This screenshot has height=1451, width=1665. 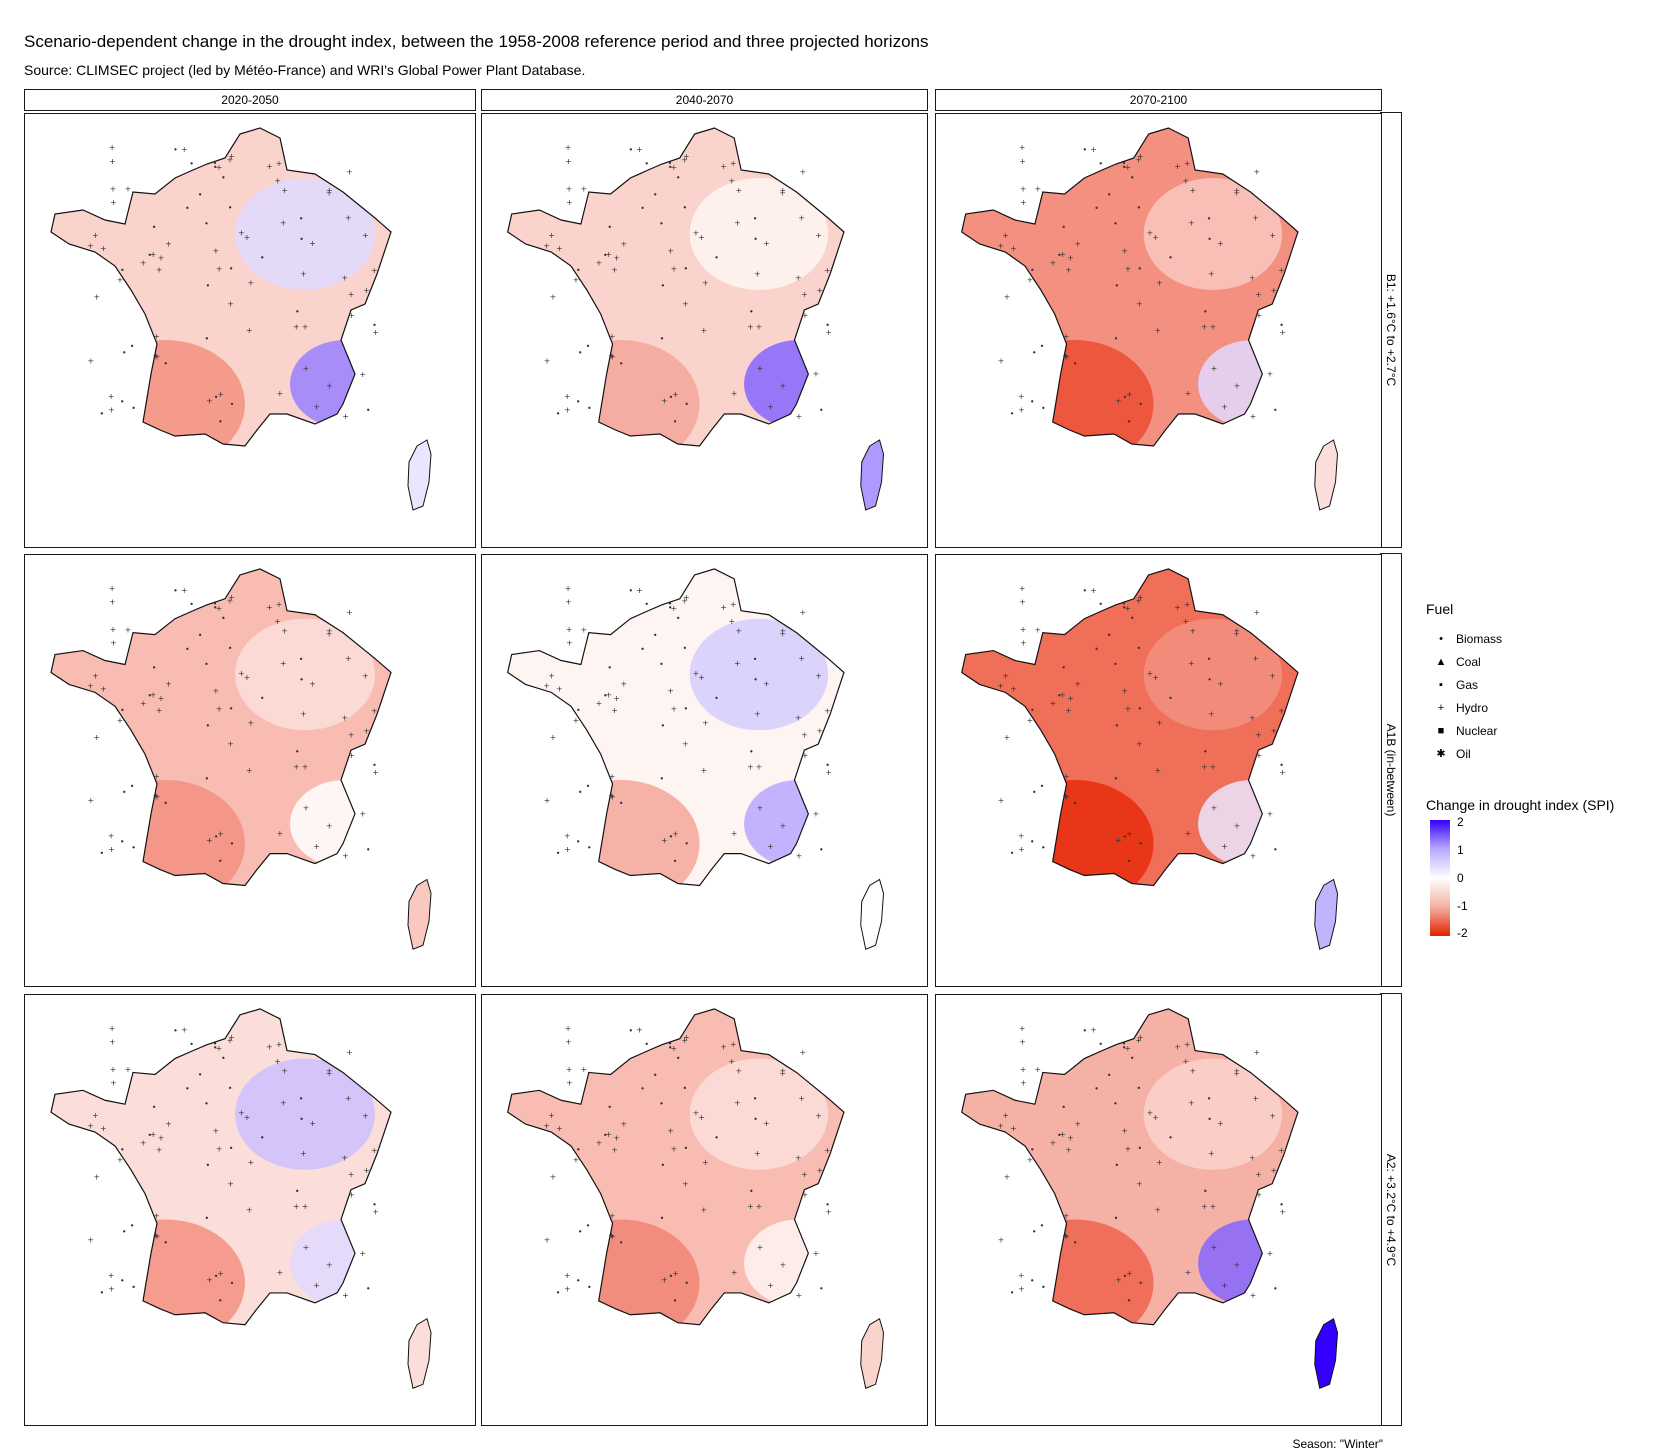 I want to click on colorbar-tick: -1, so click(x=1462, y=906).